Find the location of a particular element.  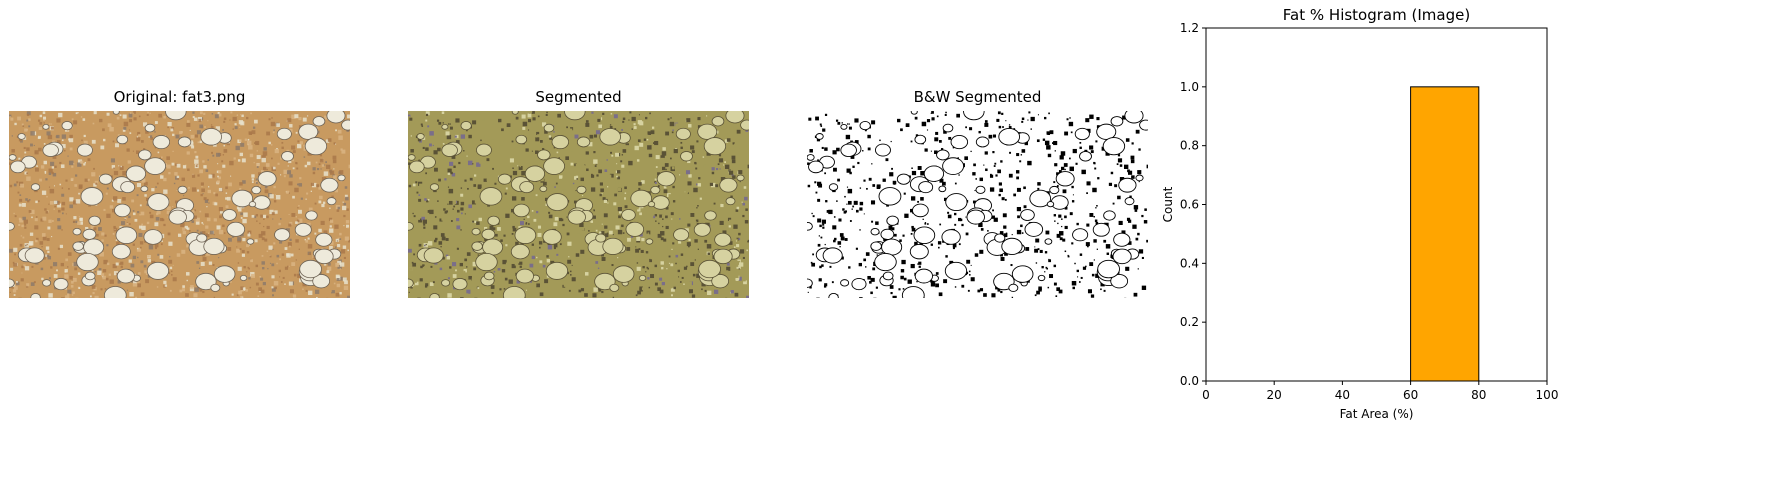

x-tick-label: 80 is located at coordinates (1478, 395).